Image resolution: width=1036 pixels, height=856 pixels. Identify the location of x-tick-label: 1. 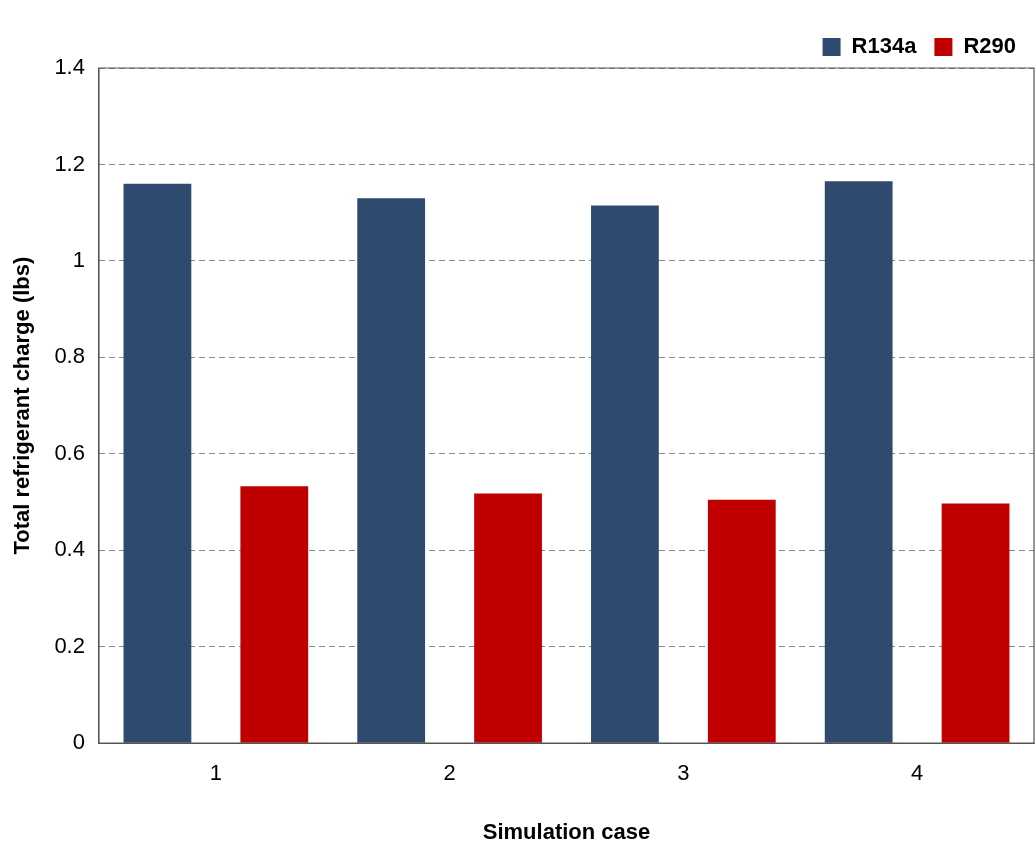
(215, 773).